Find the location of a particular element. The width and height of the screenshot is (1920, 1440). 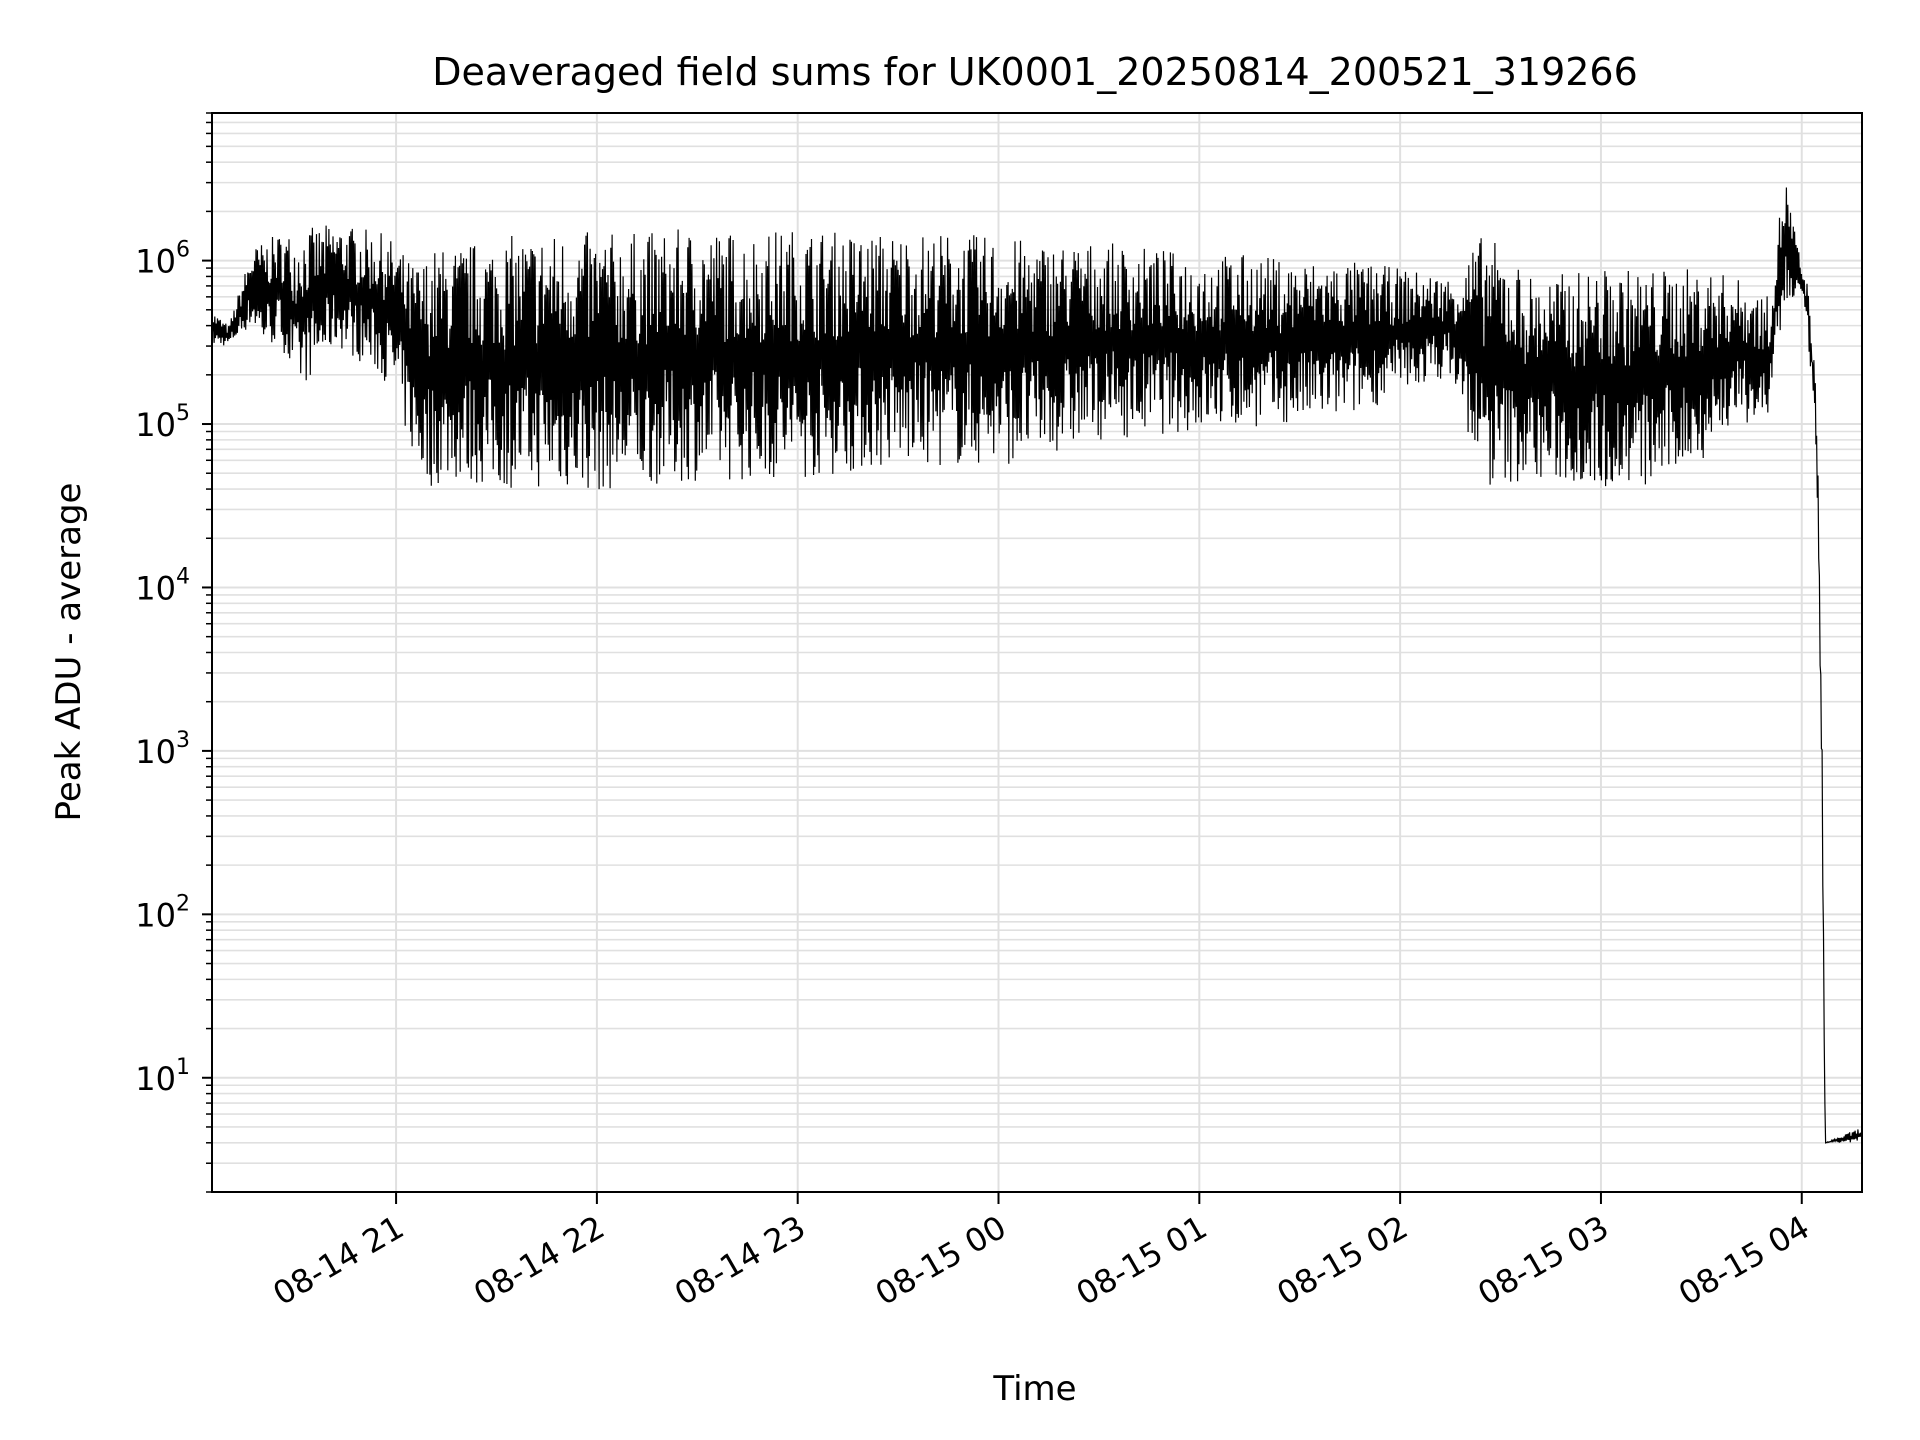

y-tick-label: 10¹ is located at coordinates (162, 1076).